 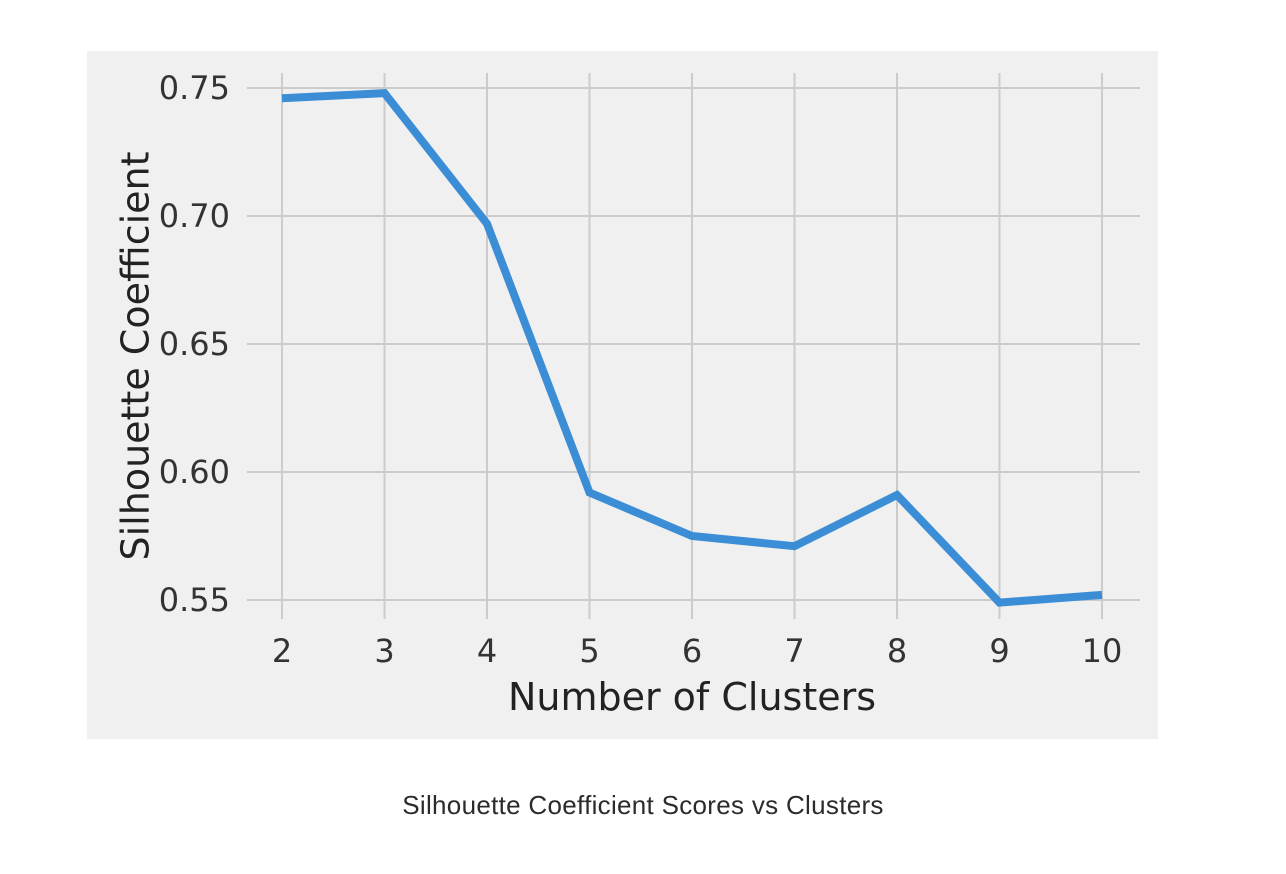 What do you see at coordinates (194, 88) in the screenshot?
I see `y-tick-label: 0.75` at bounding box center [194, 88].